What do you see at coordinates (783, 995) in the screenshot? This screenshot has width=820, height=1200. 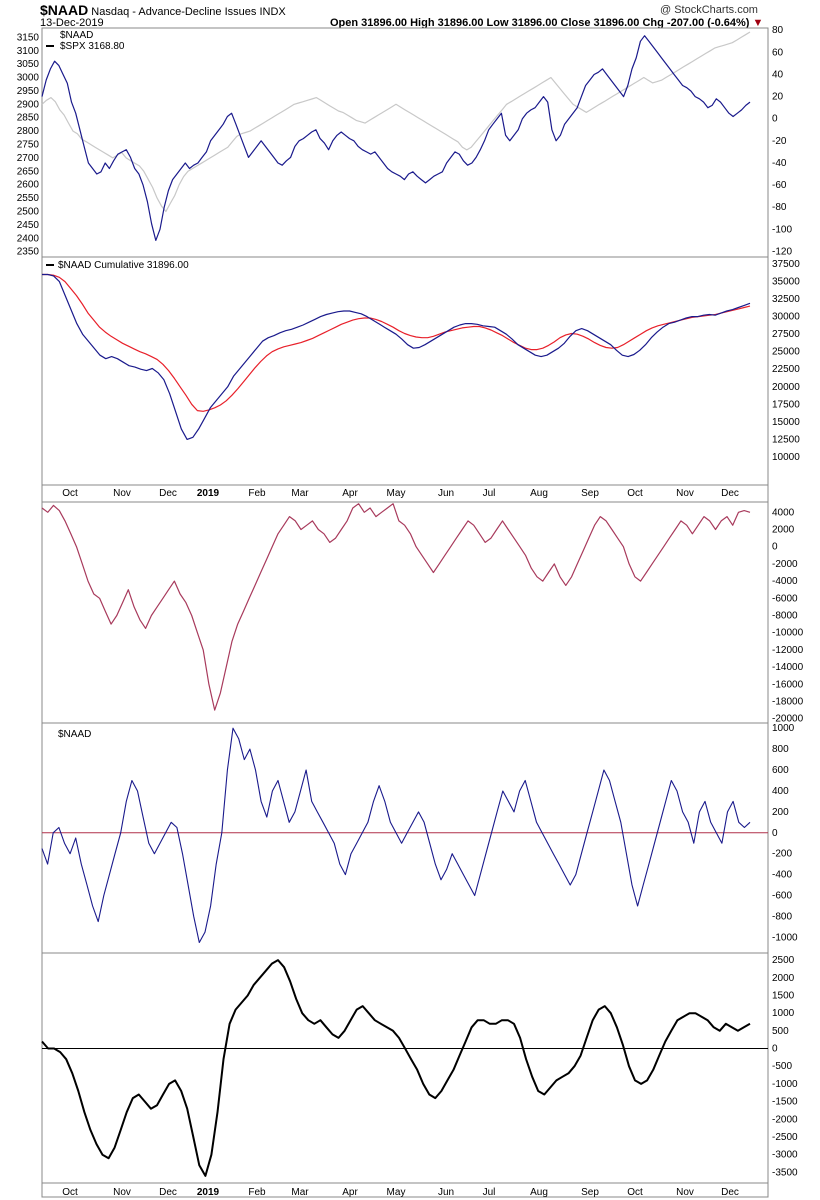 I see `y-tick-label-right: 1500` at bounding box center [783, 995].